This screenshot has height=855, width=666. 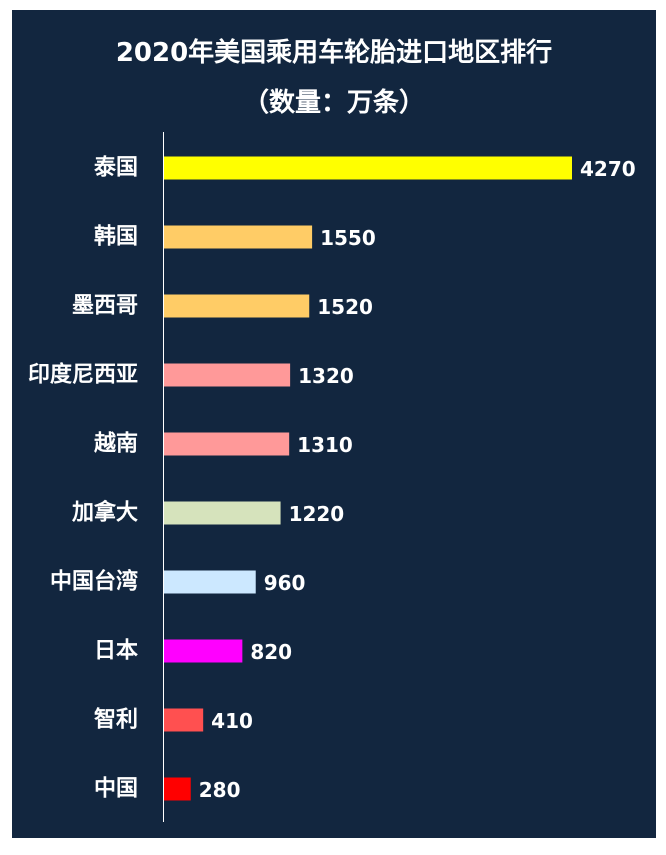 What do you see at coordinates (83, 375) in the screenshot?
I see `category-label: 印度尼西亚` at bounding box center [83, 375].